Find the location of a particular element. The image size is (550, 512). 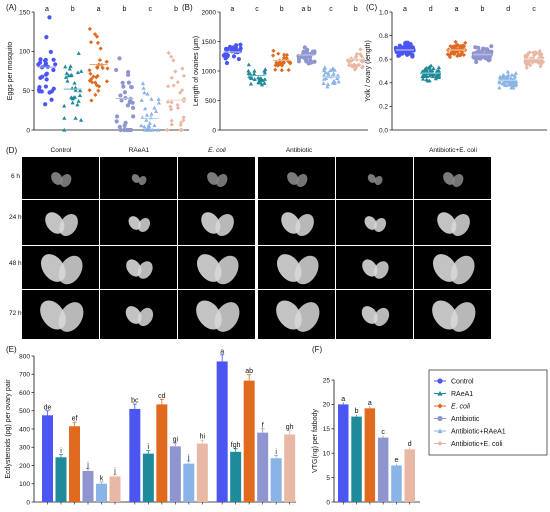

significance-letter: b is located at coordinates (124, 9).